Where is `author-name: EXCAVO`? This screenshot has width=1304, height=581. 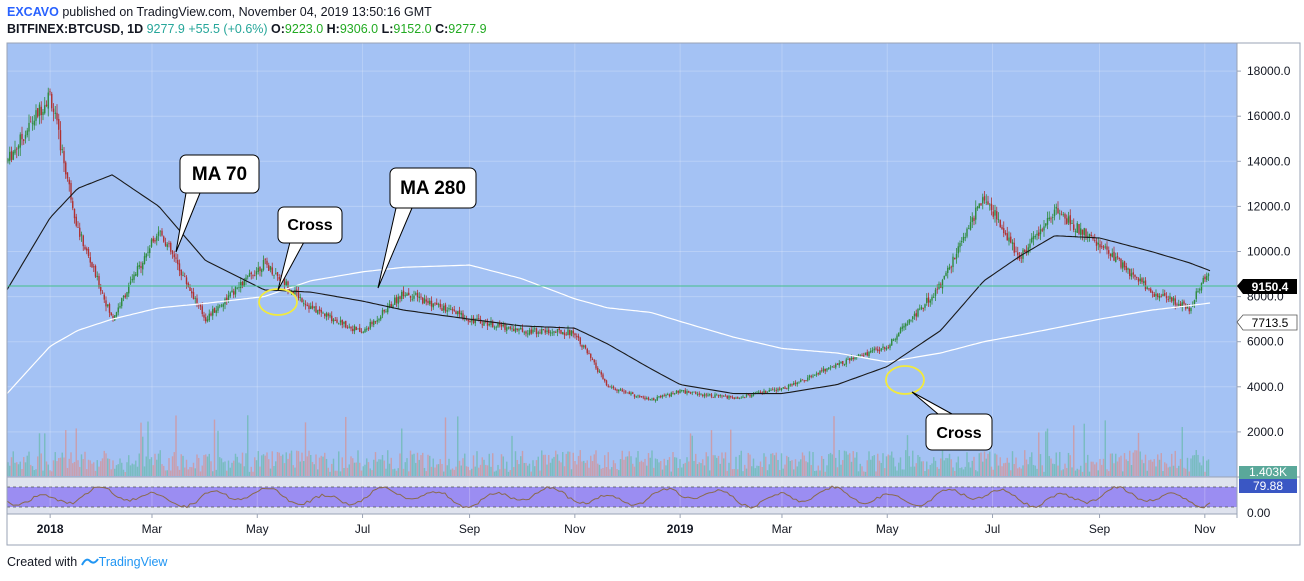 author-name: EXCAVO is located at coordinates (33, 12).